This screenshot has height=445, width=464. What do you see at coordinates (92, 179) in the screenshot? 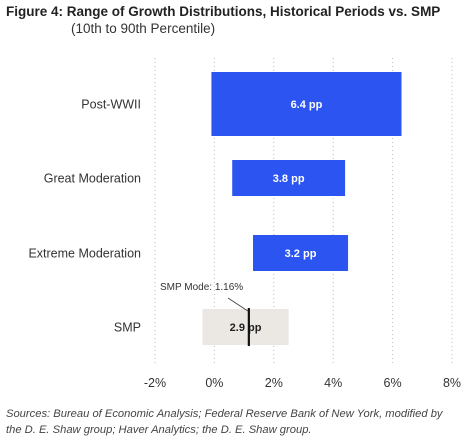
I see `category-label: Great Moderation` at bounding box center [92, 179].